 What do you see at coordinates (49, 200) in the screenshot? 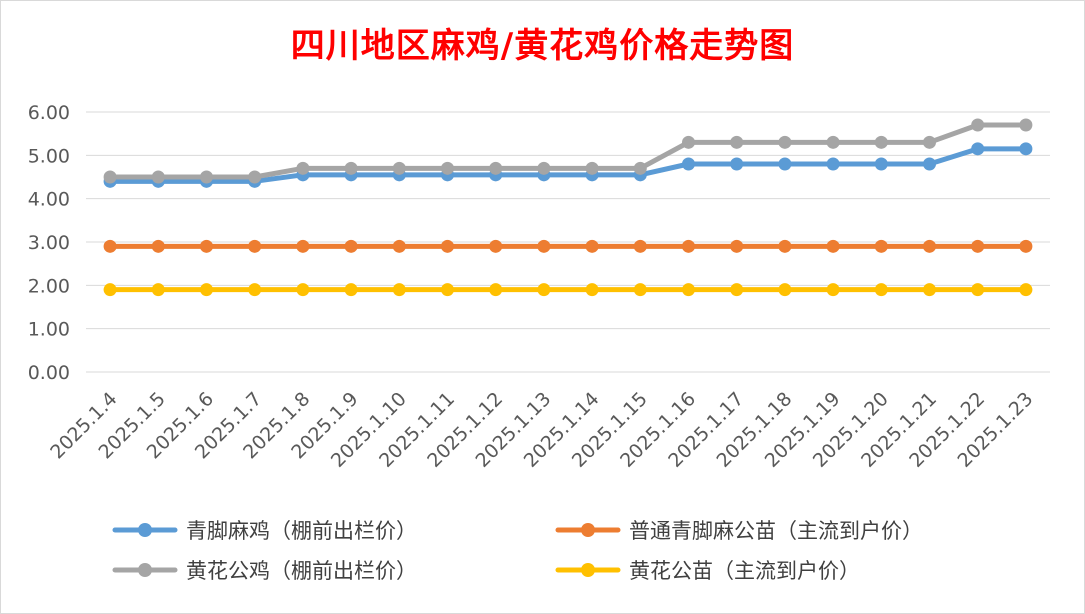
I see `y-tick-label: 4.00` at bounding box center [49, 200].